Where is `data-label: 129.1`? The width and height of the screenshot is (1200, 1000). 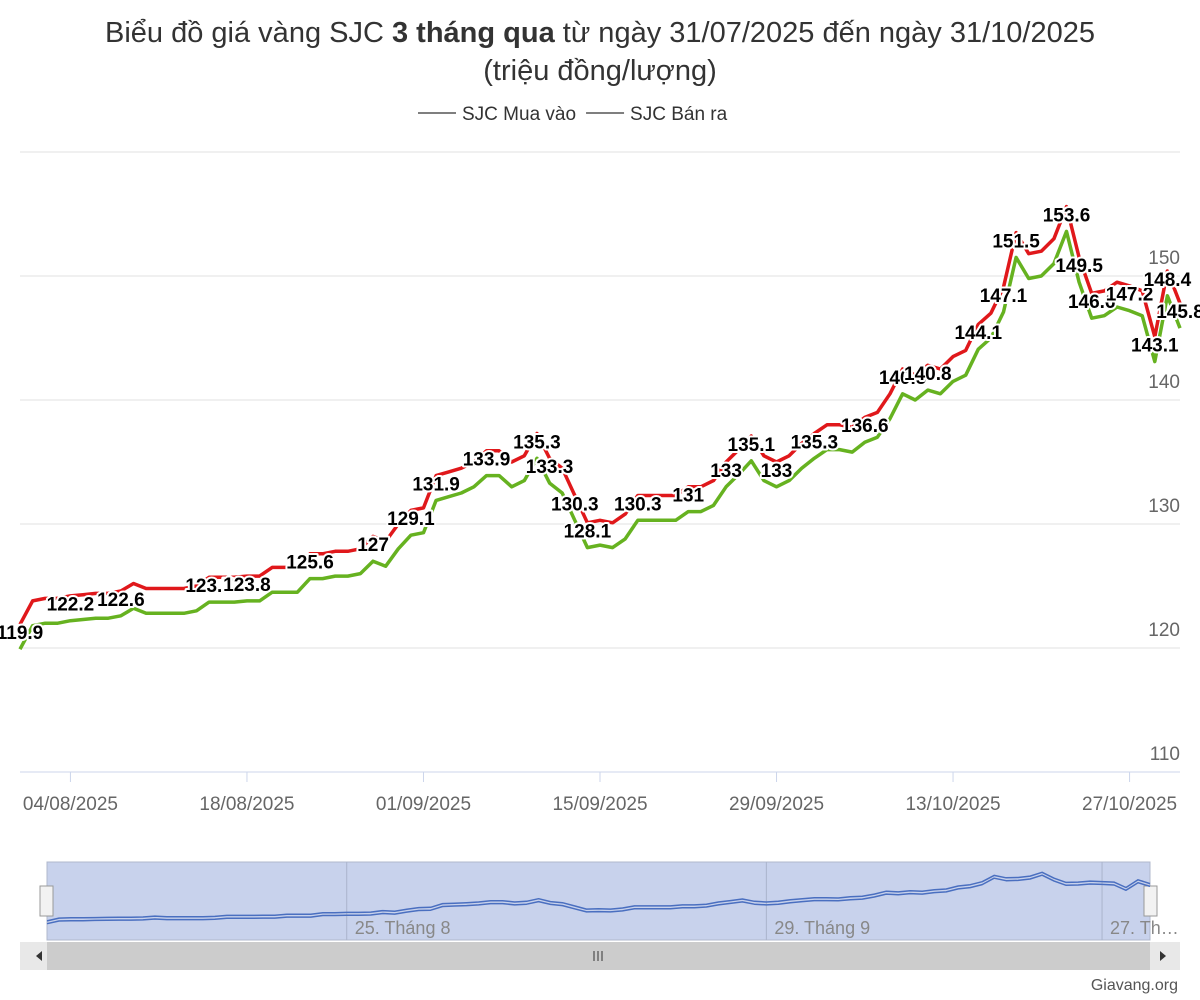 data-label: 129.1 is located at coordinates (411, 519).